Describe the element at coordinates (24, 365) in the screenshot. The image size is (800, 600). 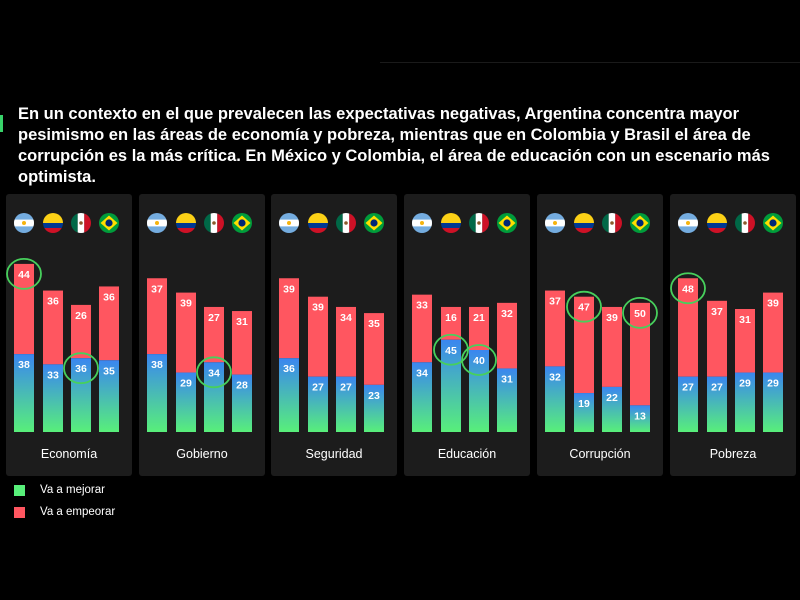
I see `value-label-improve: 38` at that location.